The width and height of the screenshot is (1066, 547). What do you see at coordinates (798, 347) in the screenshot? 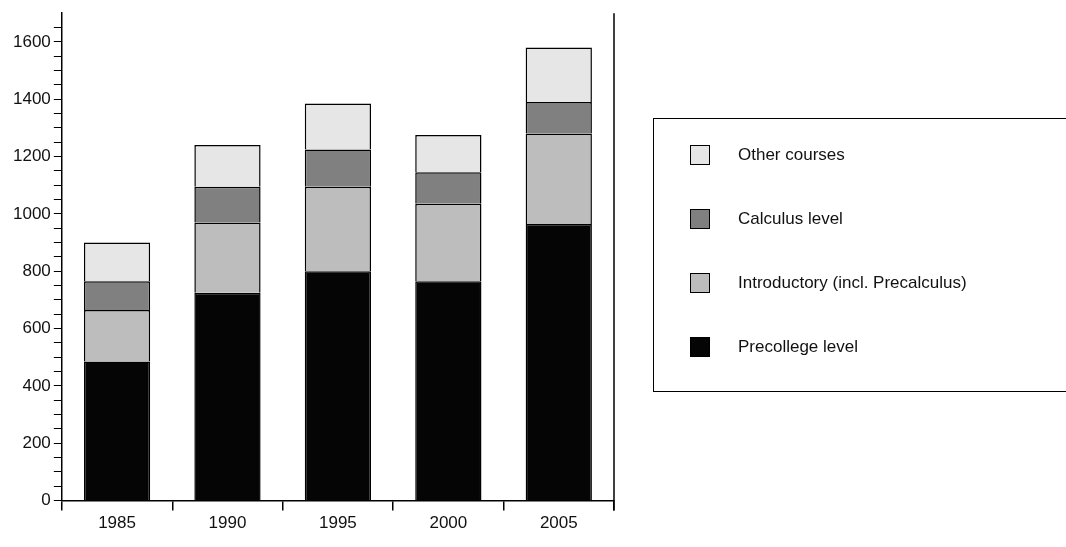
I see `legend-label: Precollege level` at bounding box center [798, 347].